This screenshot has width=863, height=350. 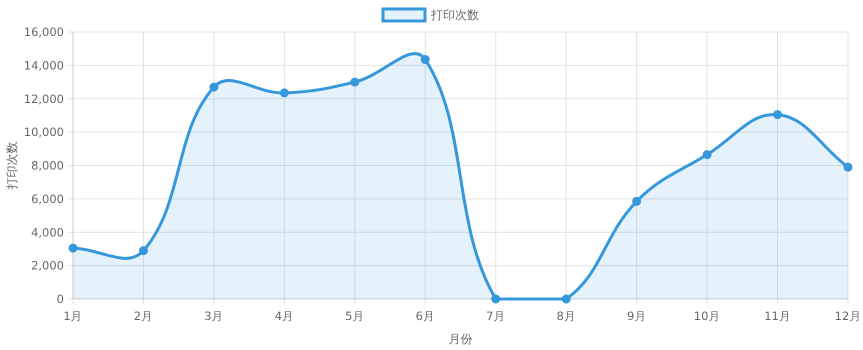 What do you see at coordinates (425, 316) in the screenshot?
I see `x-tick-label: 6月` at bounding box center [425, 316].